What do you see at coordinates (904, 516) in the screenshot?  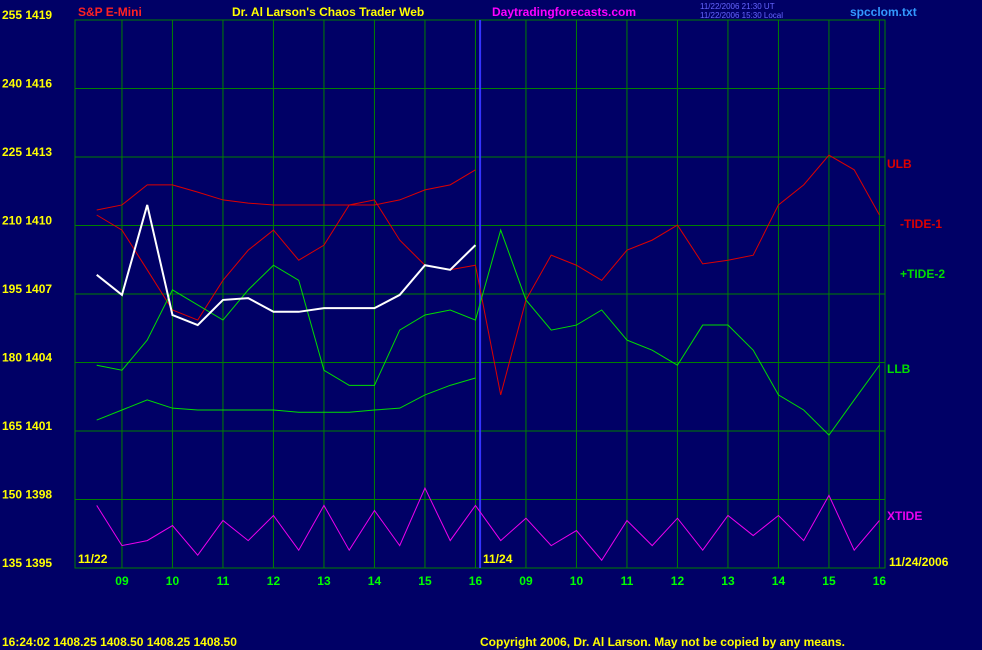 I see `legend-label: XTIDE` at bounding box center [904, 516].